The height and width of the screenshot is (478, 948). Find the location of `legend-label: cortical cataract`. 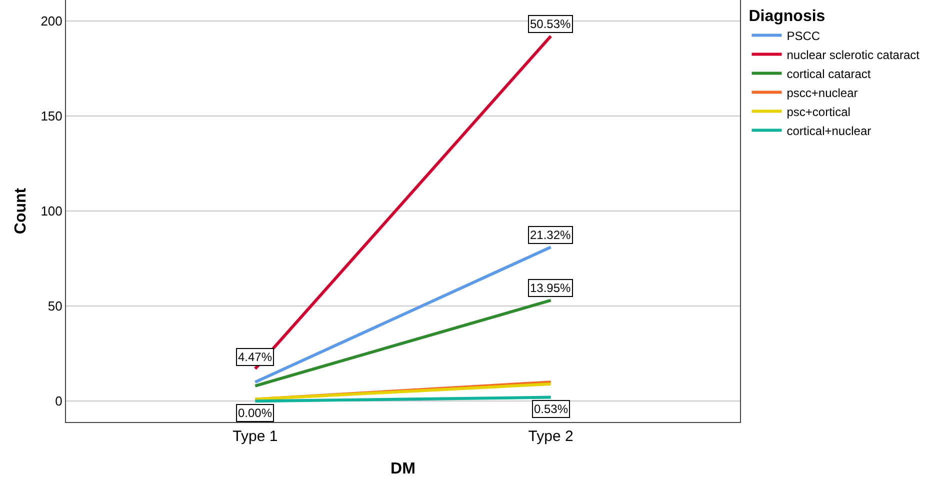

legend-label: cortical cataract is located at coordinates (829, 73).